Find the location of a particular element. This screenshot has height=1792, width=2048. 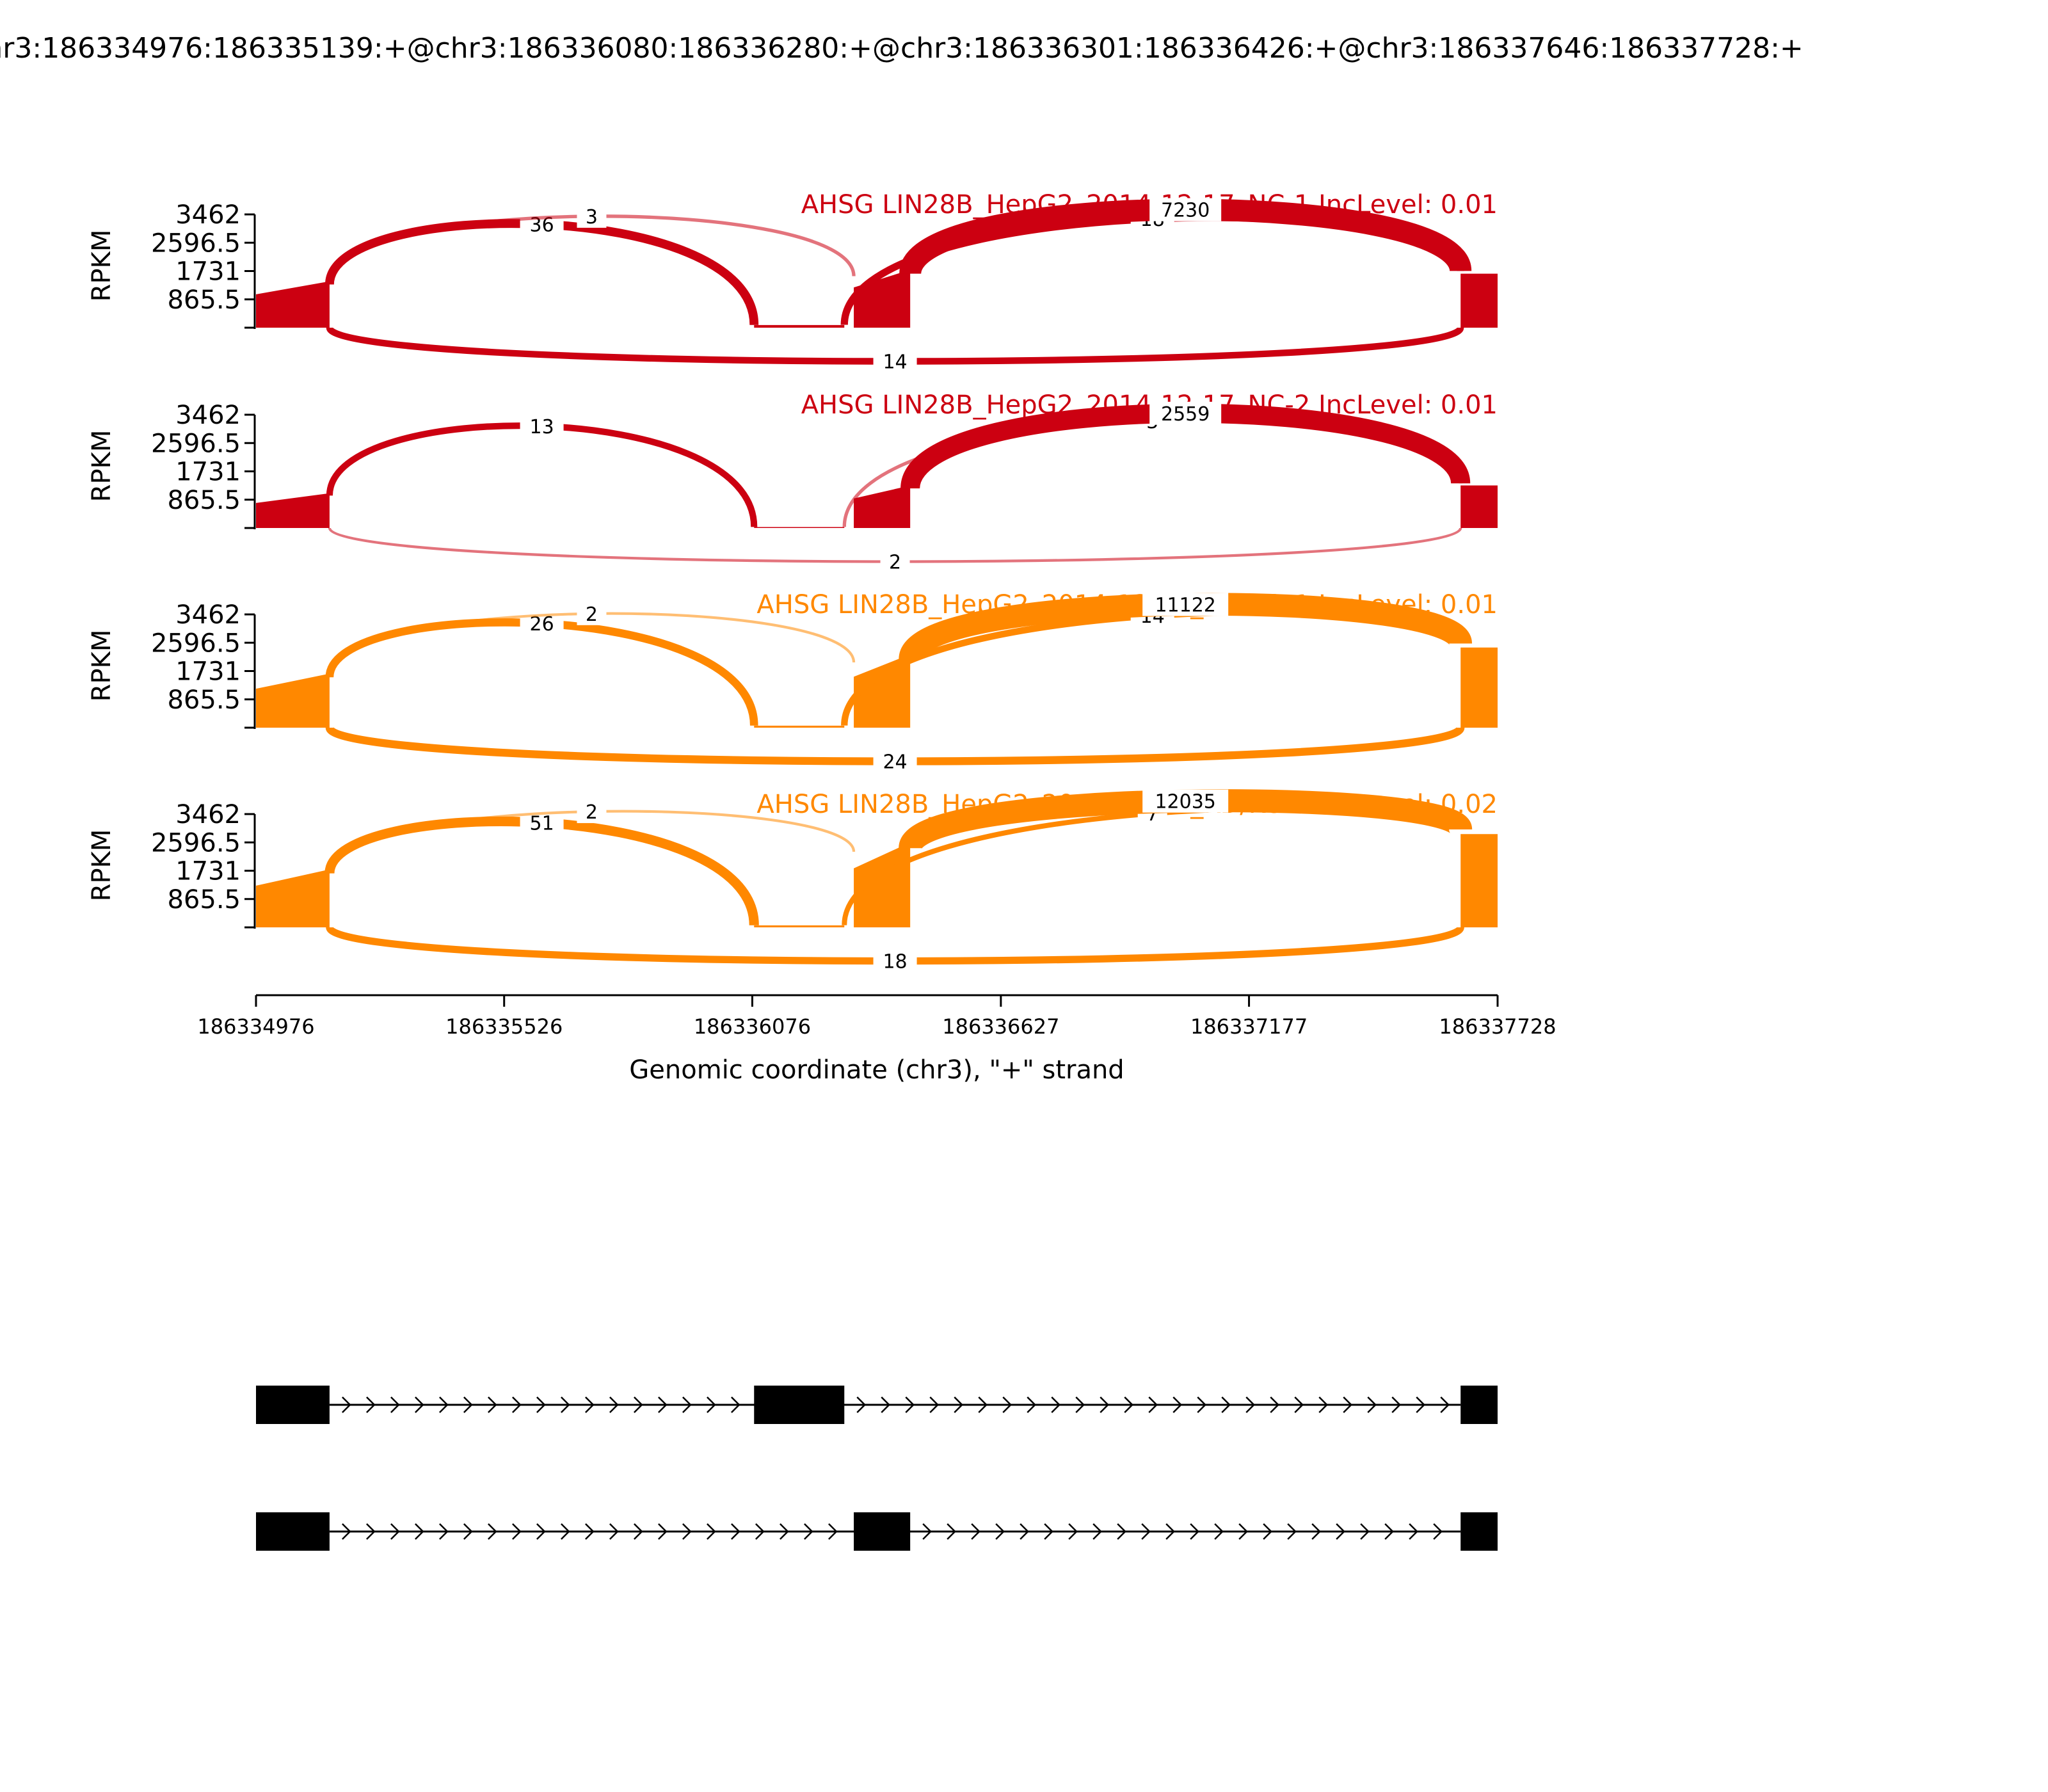

x-axis-label: Genomic coordinate (chr3), "+" strand is located at coordinates (876, 1070).